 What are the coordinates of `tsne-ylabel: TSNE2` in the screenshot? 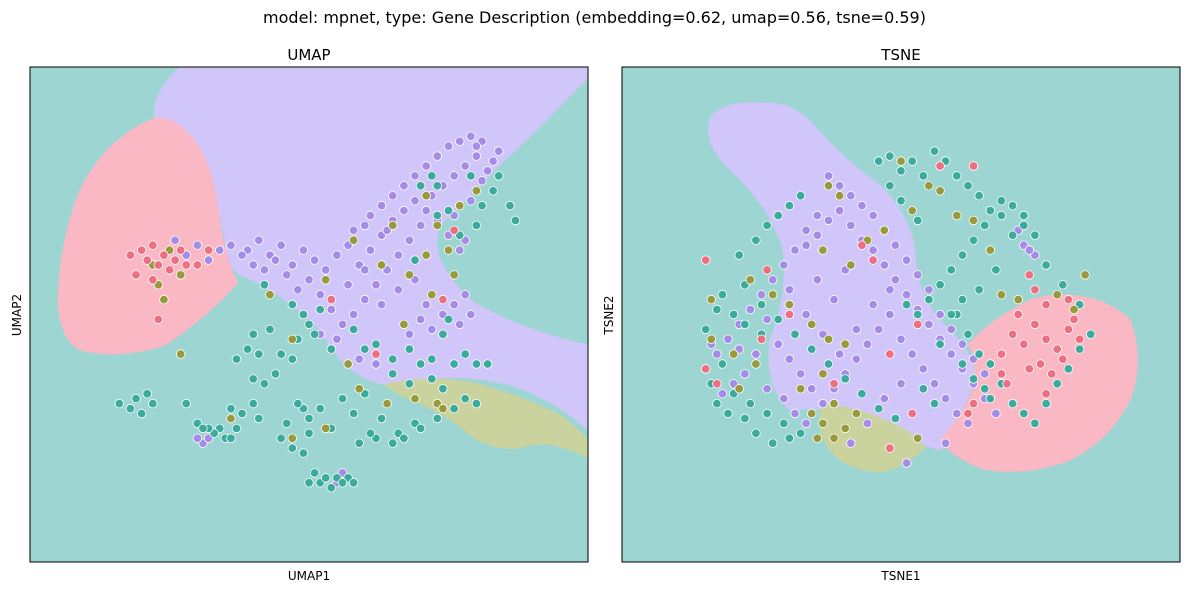 It's located at (609, 315).